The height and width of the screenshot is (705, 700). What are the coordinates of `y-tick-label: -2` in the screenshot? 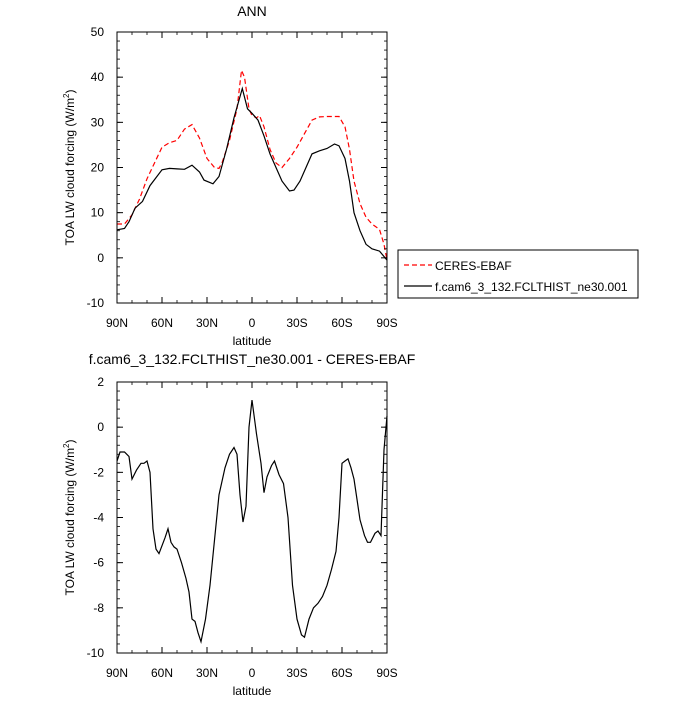 It's located at (98, 472).